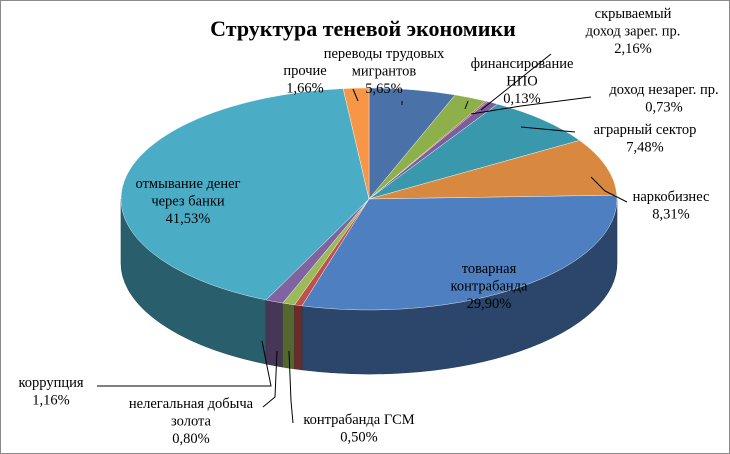  I want to click on leader-line-прочие, so click(355, 95).